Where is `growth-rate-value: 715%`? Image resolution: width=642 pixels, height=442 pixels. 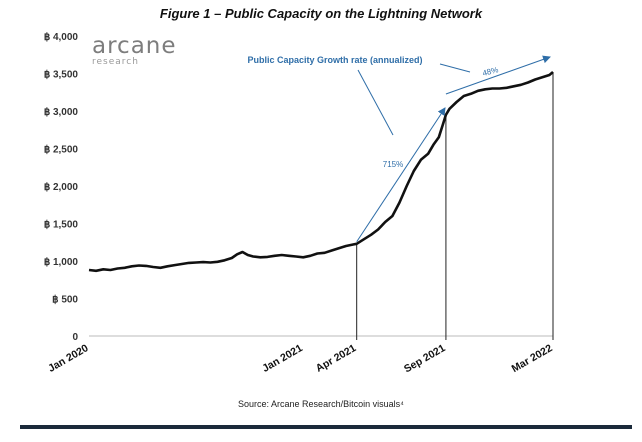
growth-rate-value: 715% is located at coordinates (393, 164).